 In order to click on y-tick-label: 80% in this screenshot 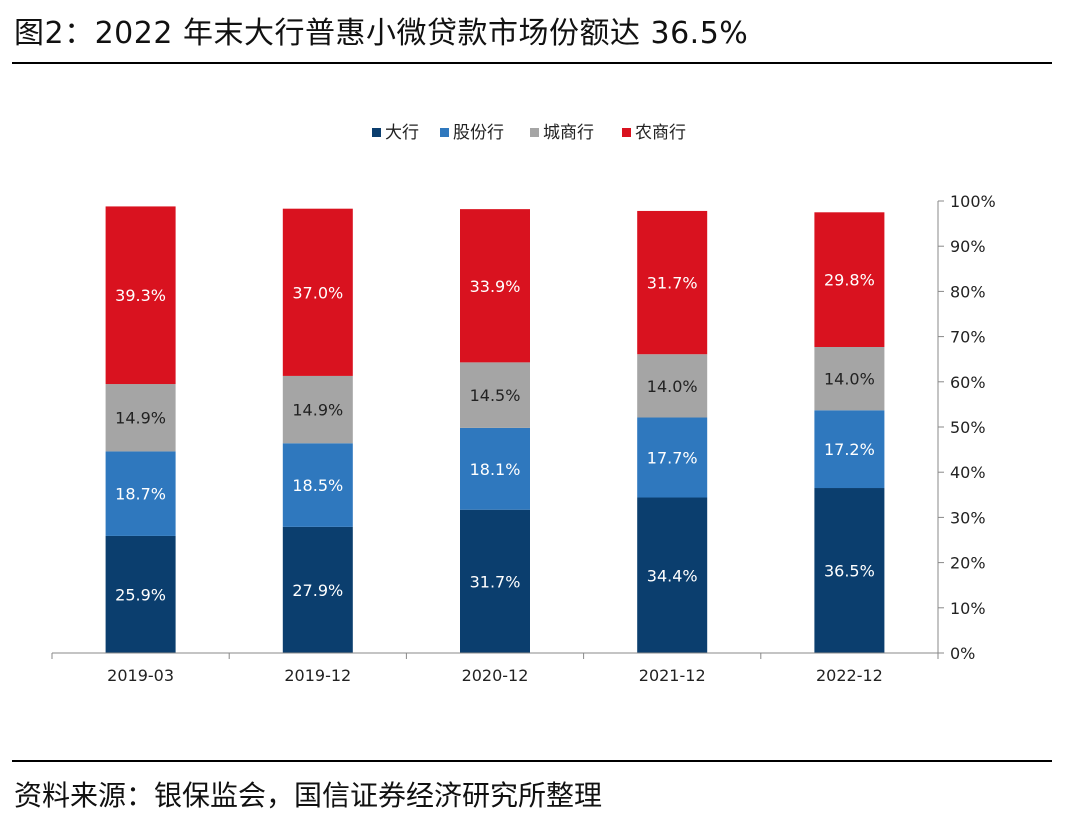, I will do `click(968, 291)`.